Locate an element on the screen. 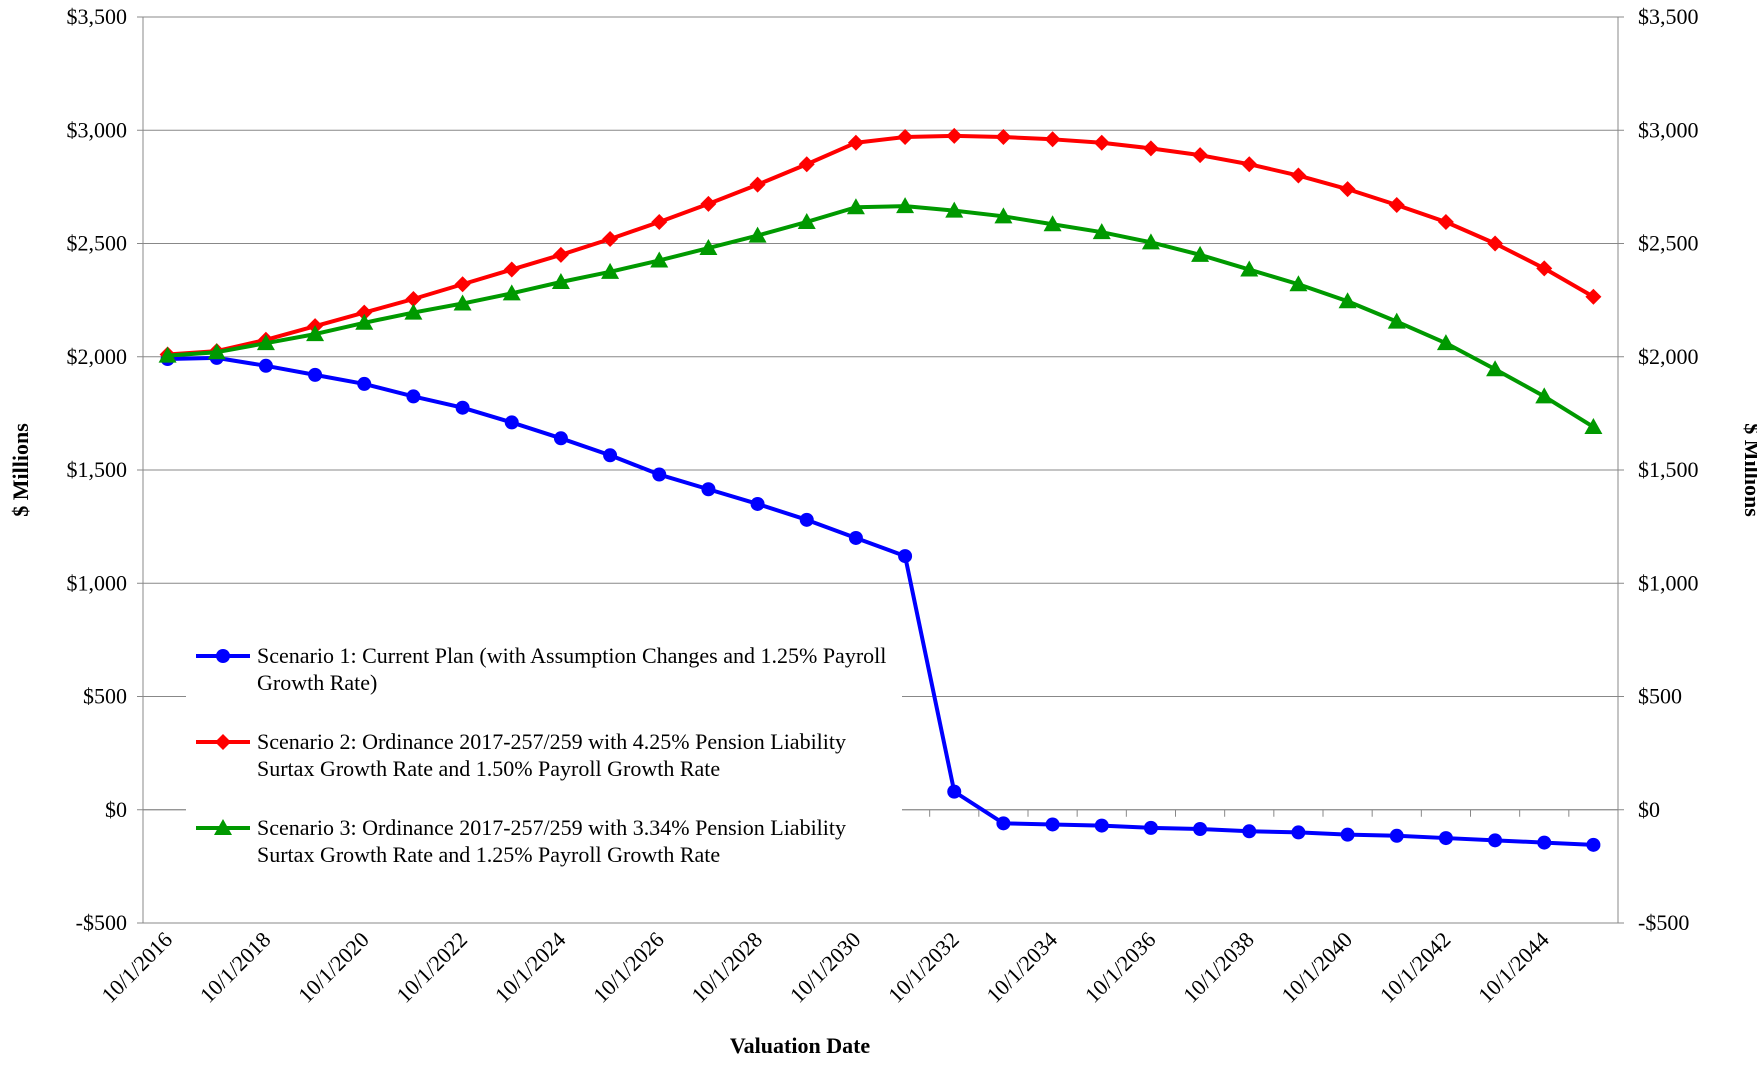  y2-tick-label: -$500 is located at coordinates (1663, 922).